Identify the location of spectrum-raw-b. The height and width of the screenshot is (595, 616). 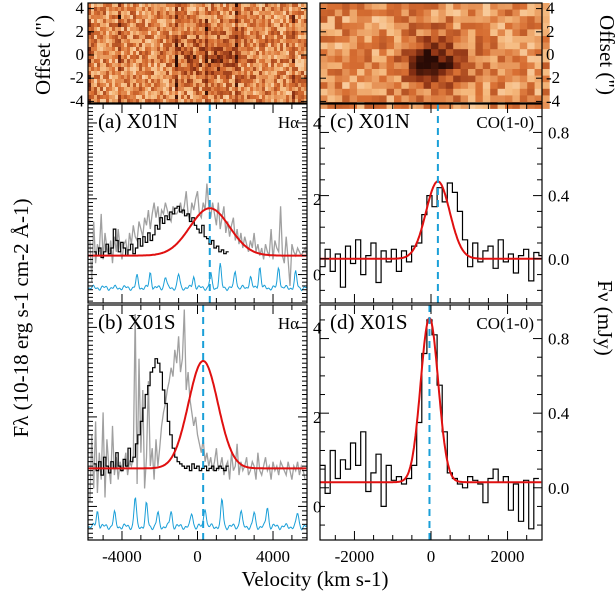
(197, 406).